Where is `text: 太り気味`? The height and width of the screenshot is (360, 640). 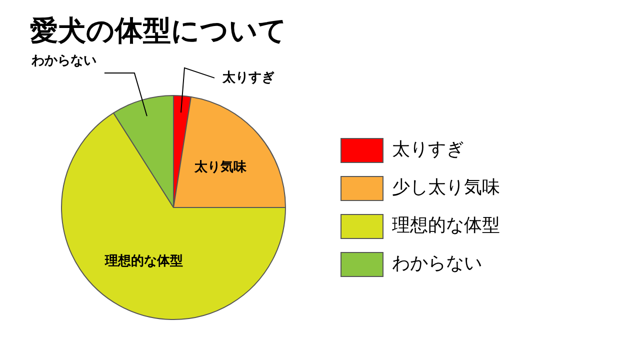 text: 太り気味 is located at coordinates (220, 167).